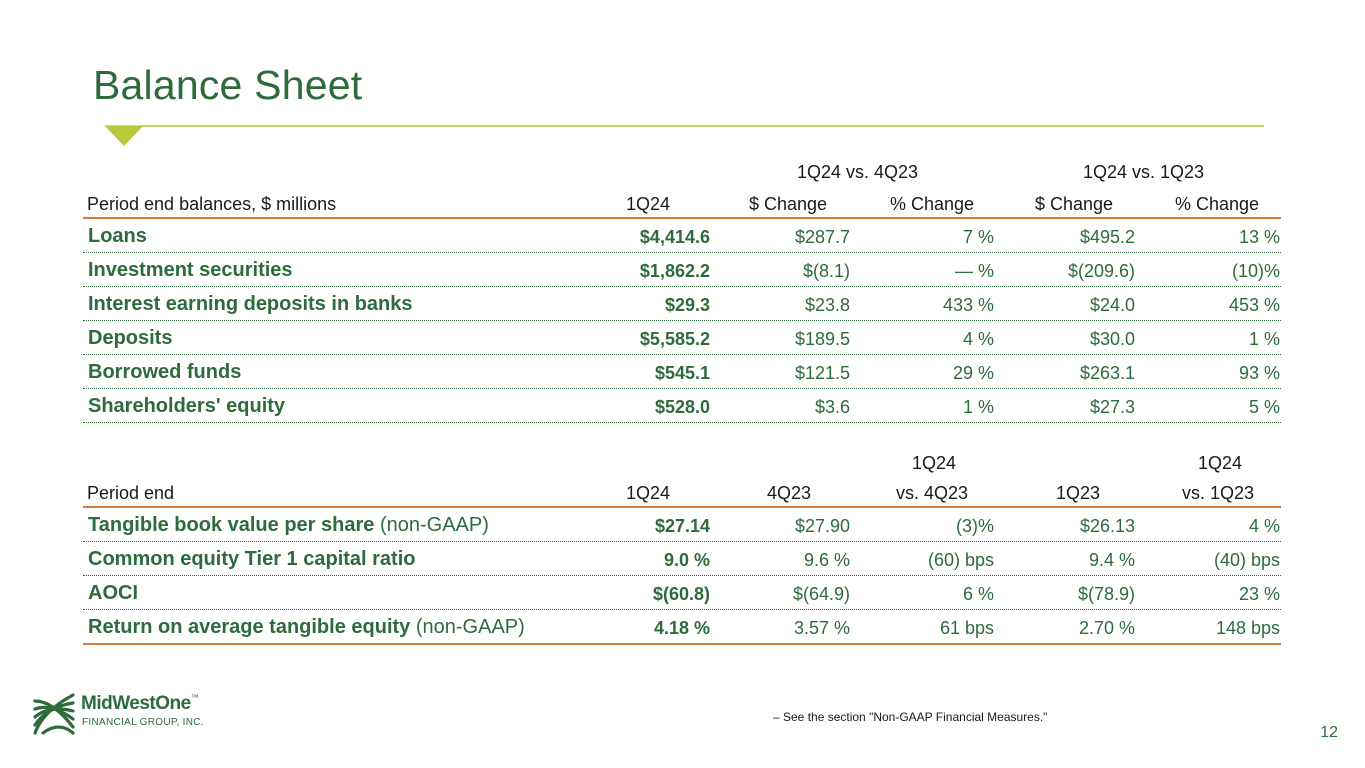 Image resolution: width=1365 pixels, height=768 pixels. Describe the element at coordinates (140, 703) in the screenshot. I see `logo-wordmark: MidWestOne™` at that location.